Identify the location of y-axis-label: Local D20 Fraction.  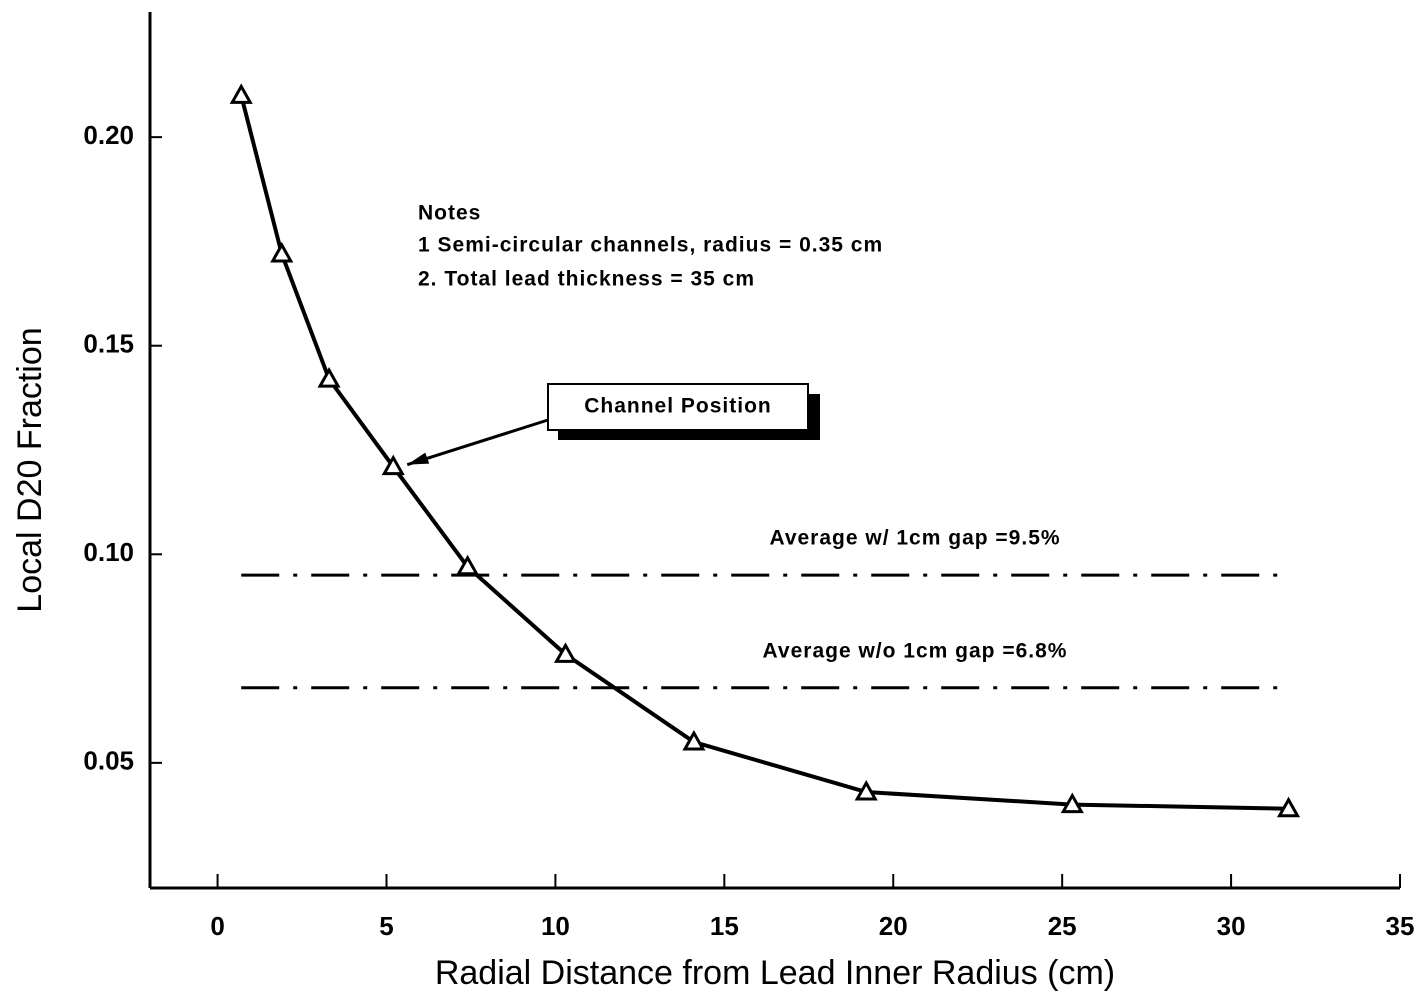
(30, 469).